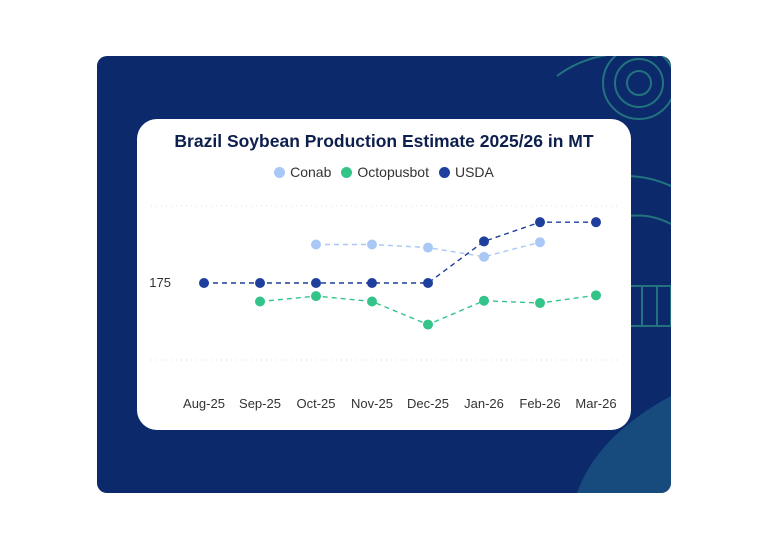 The width and height of the screenshot is (768, 548). Describe the element at coordinates (204, 403) in the screenshot. I see `x-tick-label: Aug-25` at that location.